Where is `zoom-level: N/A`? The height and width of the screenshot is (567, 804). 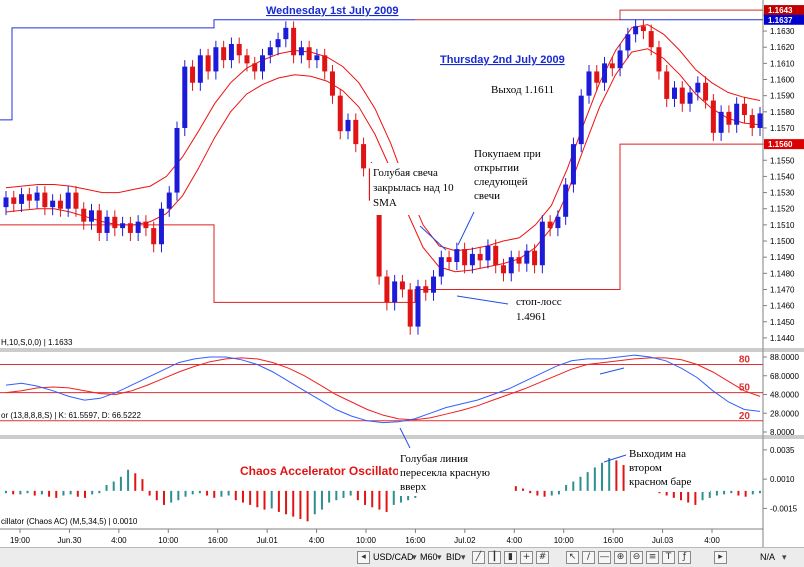
zoom-level: N/A is located at coordinates (768, 557).